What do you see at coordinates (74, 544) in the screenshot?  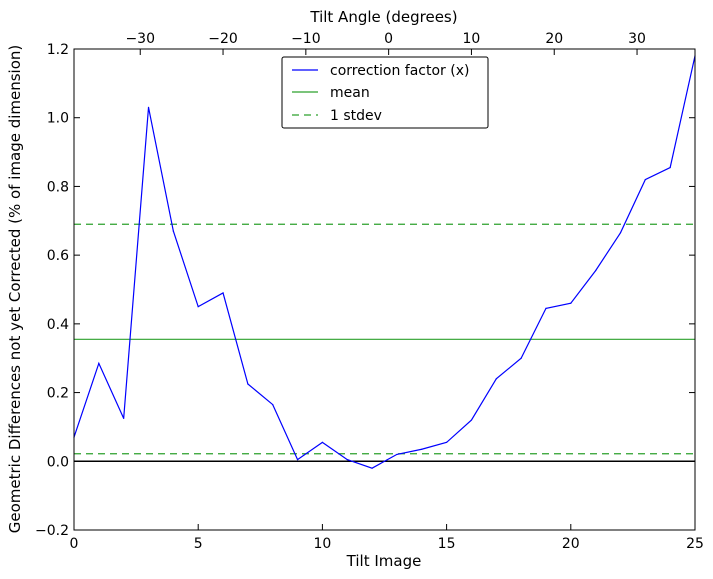 I see `x-tick-label: 0` at bounding box center [74, 544].